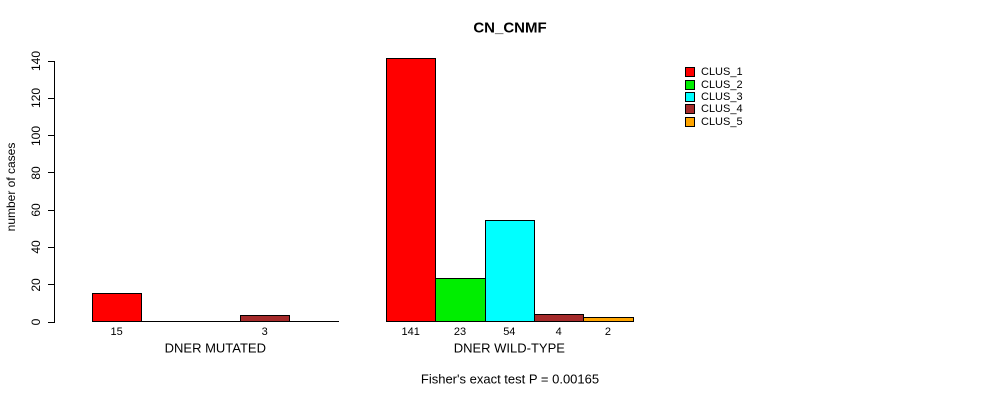  Describe the element at coordinates (215, 321) in the screenshot. I see `group-baseline` at that location.